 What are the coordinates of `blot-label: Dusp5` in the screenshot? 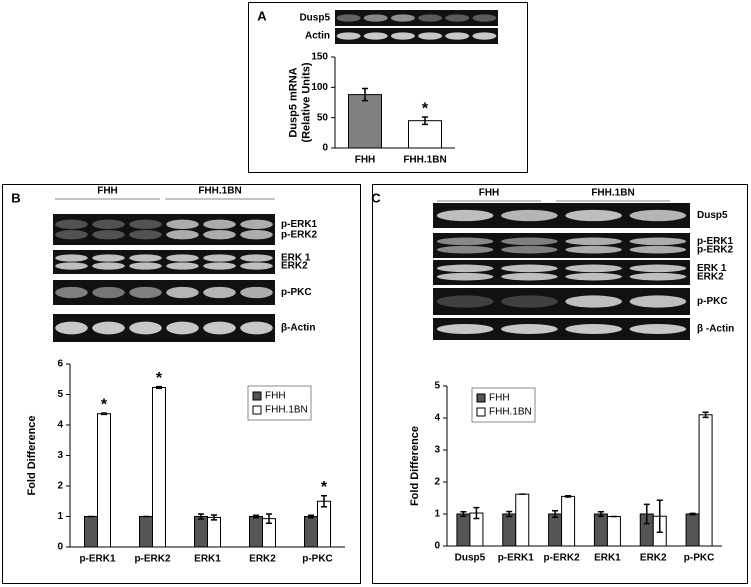 It's located at (712, 215).